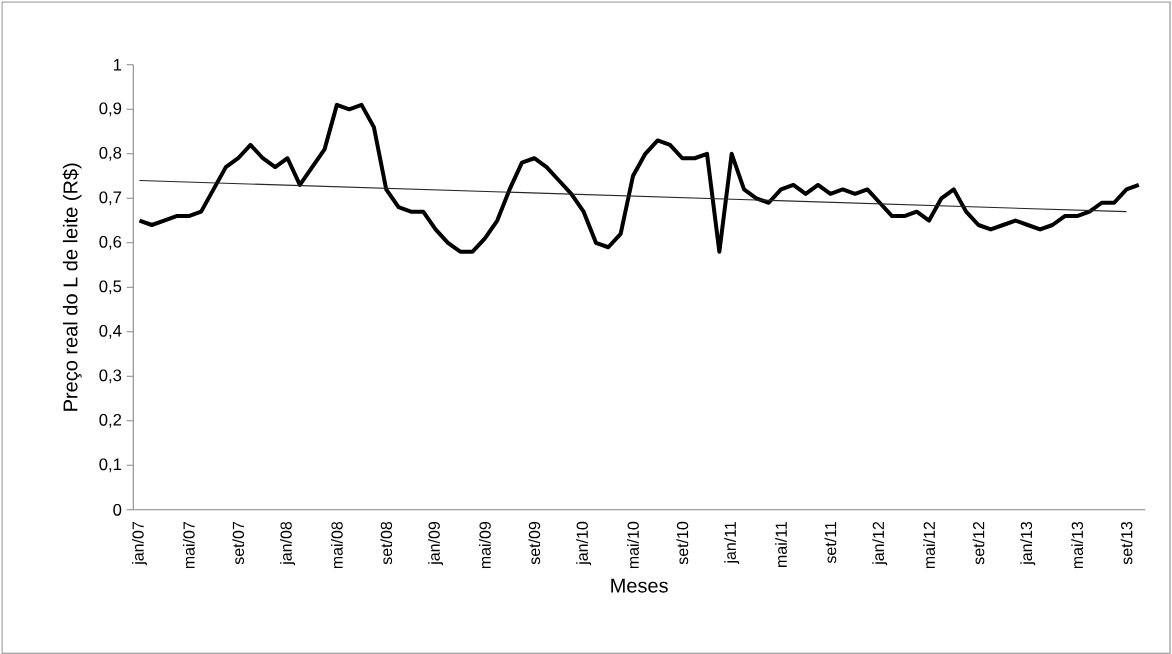  Describe the element at coordinates (287, 543) in the screenshot. I see `x-tick-label: jan/08` at that location.